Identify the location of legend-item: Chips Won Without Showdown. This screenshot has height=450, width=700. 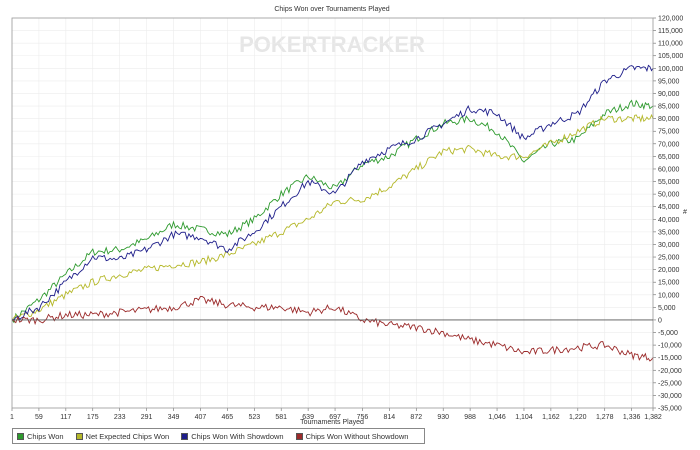
(352, 436).